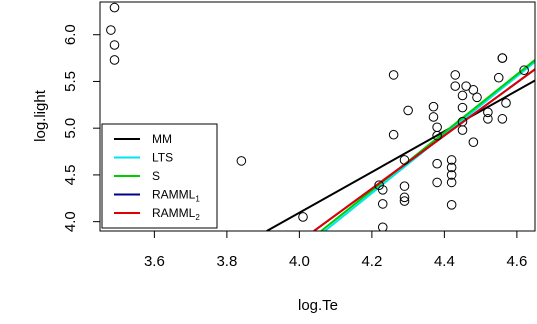 Image resolution: width=537 pixels, height=324 pixels. What do you see at coordinates (70, 128) in the screenshot?
I see `y-tick-label: 5.0` at bounding box center [70, 128].